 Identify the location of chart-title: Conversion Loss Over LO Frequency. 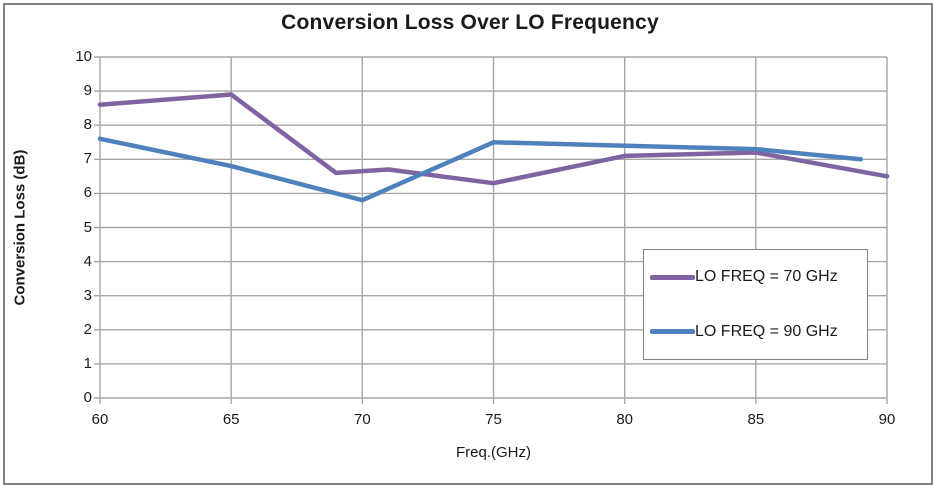
(470, 22).